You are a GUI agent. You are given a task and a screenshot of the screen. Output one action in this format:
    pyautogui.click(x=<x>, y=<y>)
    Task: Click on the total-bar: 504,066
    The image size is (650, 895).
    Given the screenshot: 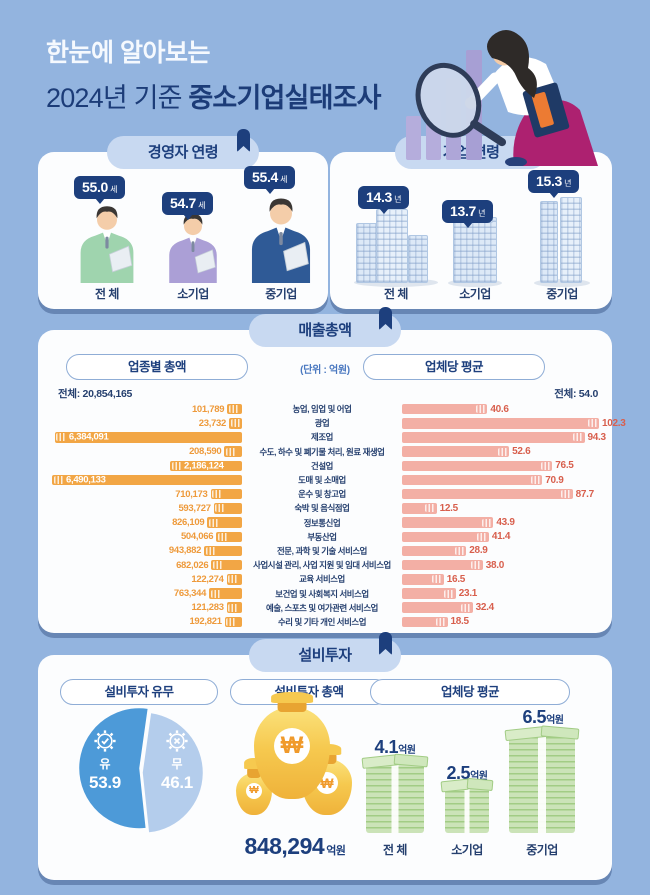 What is the action you would take?
    pyautogui.click(x=229, y=537)
    